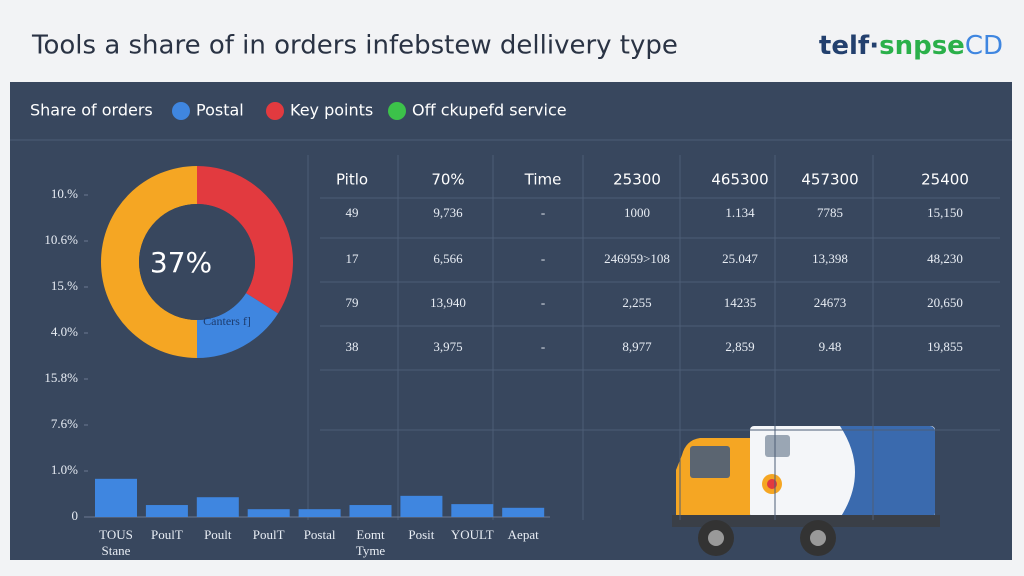 The height and width of the screenshot is (576, 1024). Describe the element at coordinates (636, 302) in the screenshot. I see `table-cell: 2,255` at that location.